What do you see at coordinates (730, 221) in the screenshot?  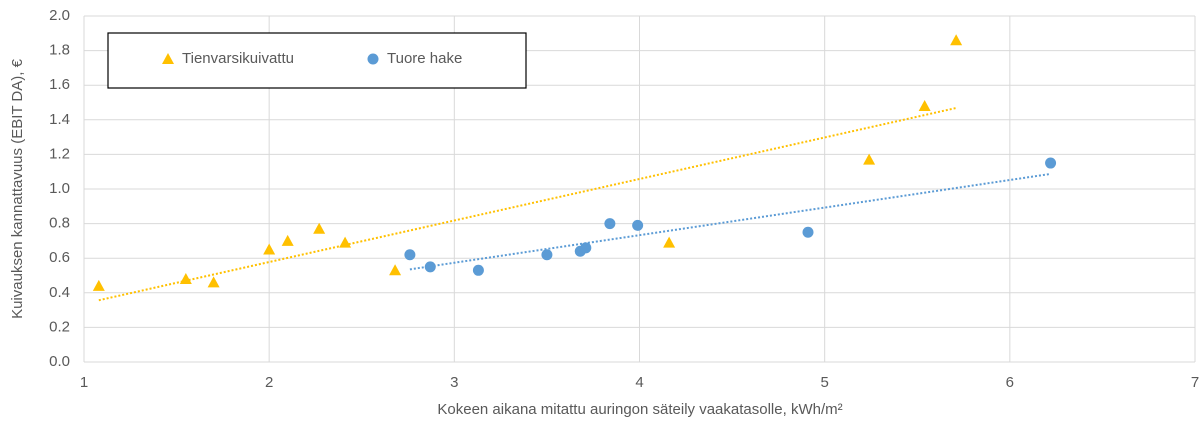 I see `trendline` at bounding box center [730, 221].